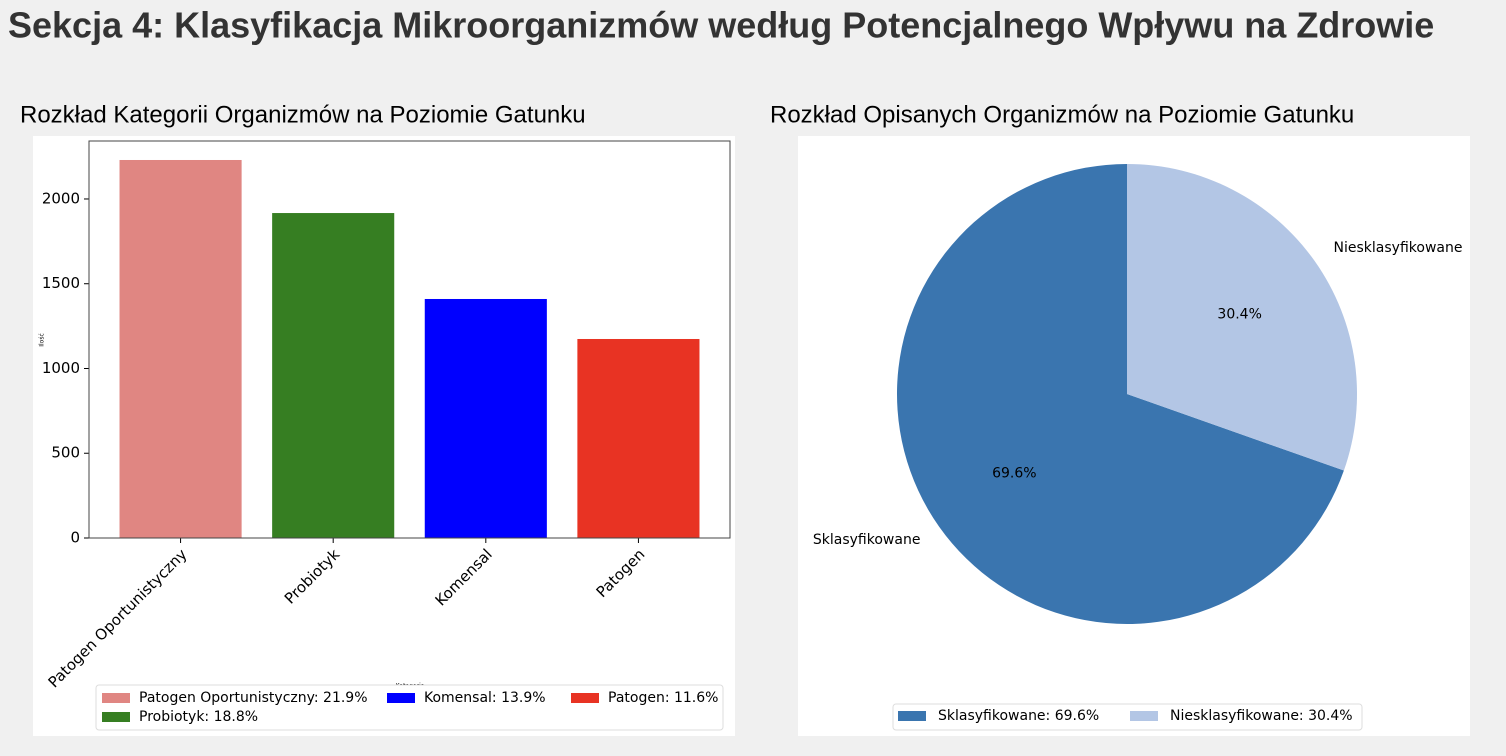 This screenshot has width=1506, height=756. What do you see at coordinates (65, 453) in the screenshot?
I see `y-tick-label: 500` at bounding box center [65, 453].